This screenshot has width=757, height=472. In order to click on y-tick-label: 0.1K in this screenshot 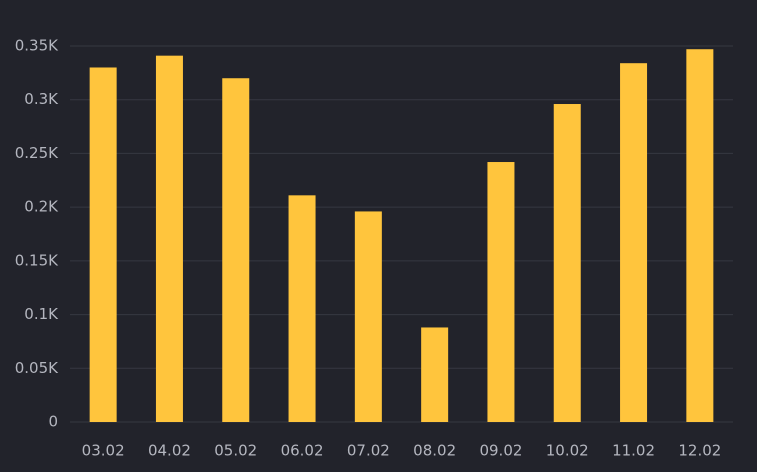, I will do `click(41, 314)`.